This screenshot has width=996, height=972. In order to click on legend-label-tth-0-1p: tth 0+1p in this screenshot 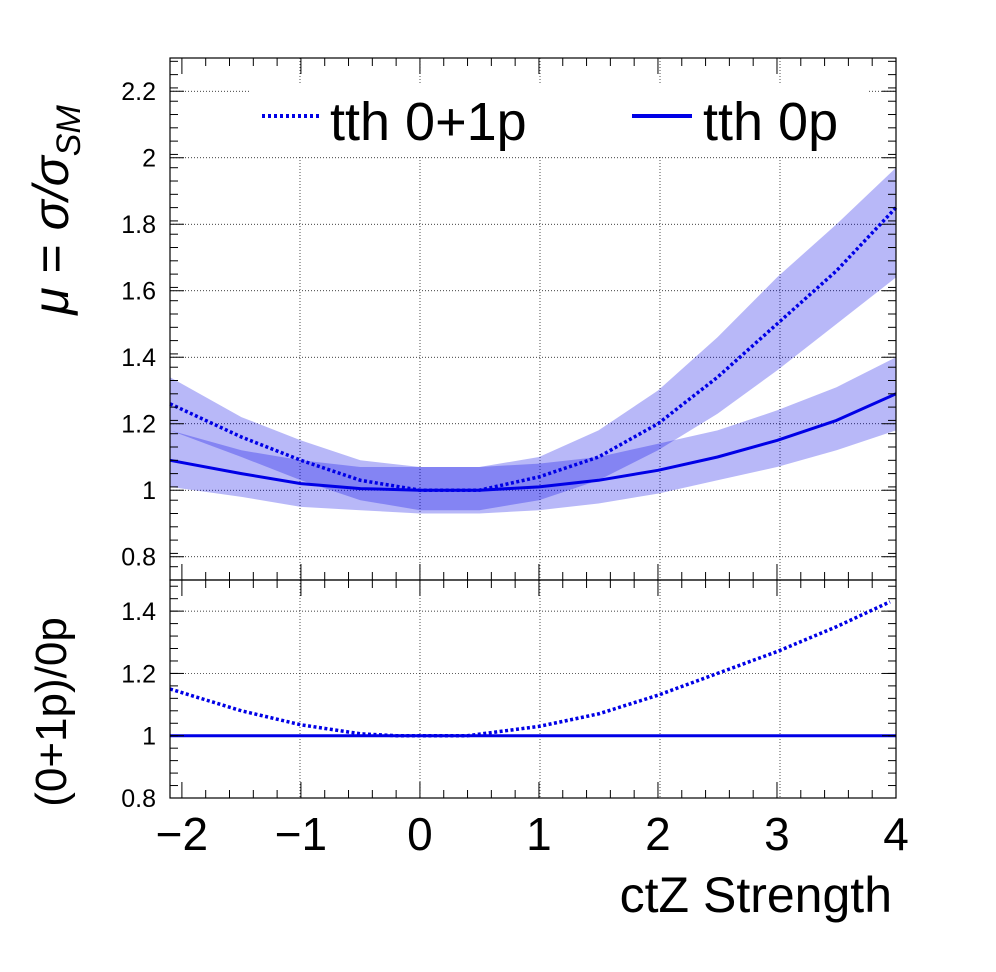, I will do `click(428, 122)`.